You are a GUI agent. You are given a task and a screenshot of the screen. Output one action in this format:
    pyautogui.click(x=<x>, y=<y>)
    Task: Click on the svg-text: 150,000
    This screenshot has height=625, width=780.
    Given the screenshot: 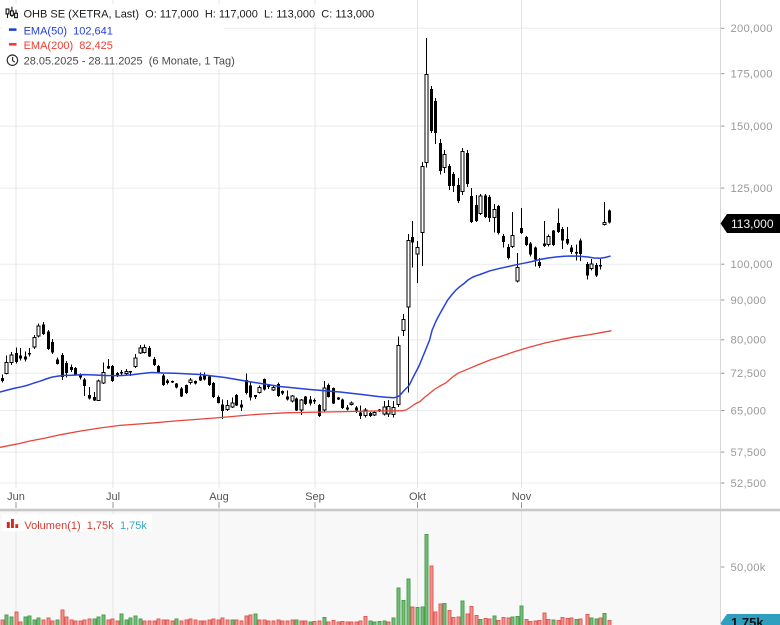 What is the action you would take?
    pyautogui.click(x=752, y=127)
    